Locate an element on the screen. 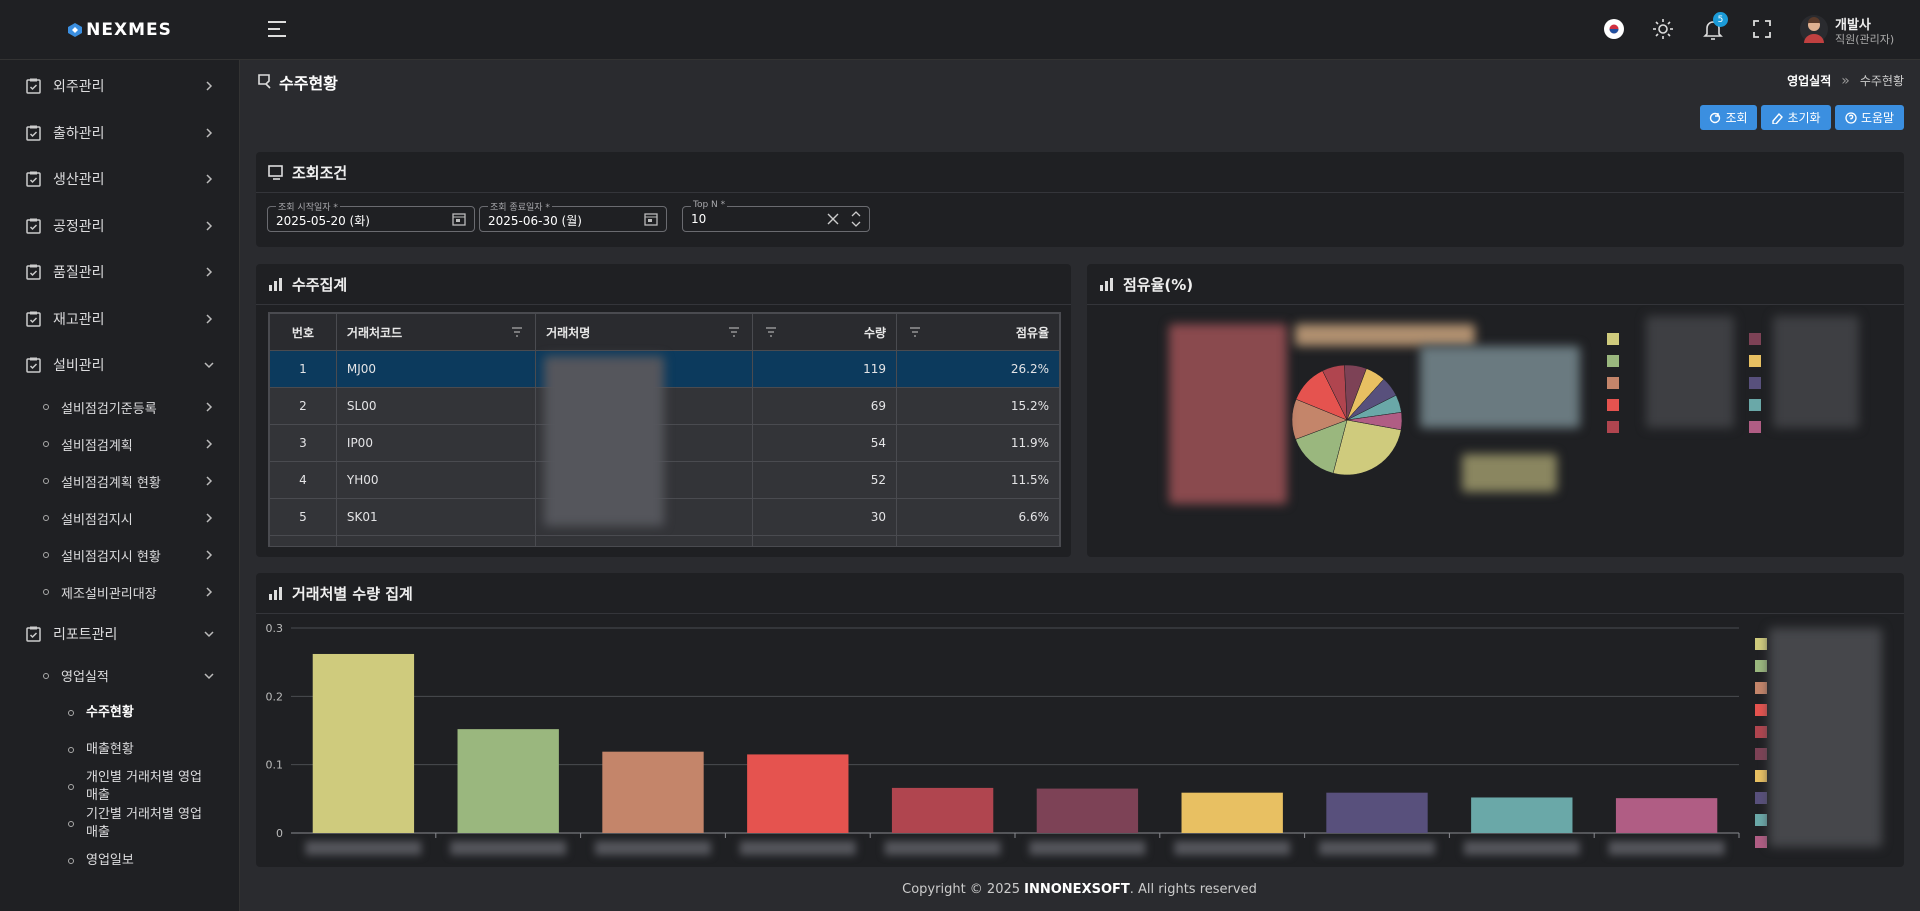  avatar is located at coordinates (1814, 29).